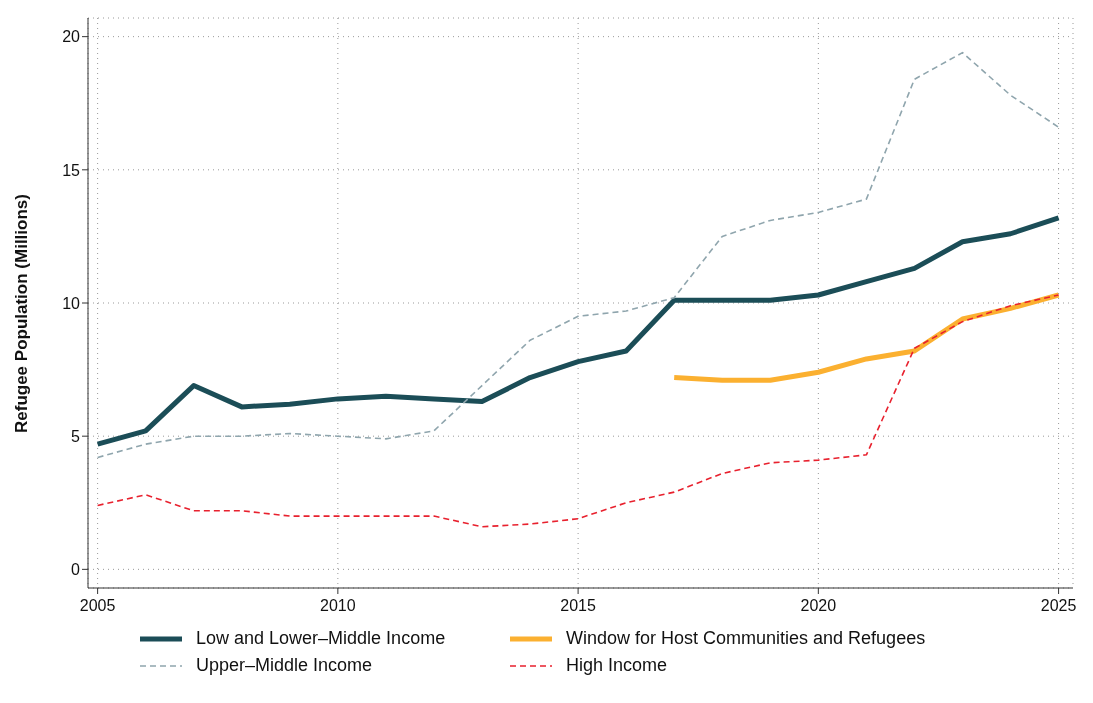 This screenshot has width=1093, height=703. What do you see at coordinates (338, 606) in the screenshot?
I see `x-tick-label: 2010` at bounding box center [338, 606].